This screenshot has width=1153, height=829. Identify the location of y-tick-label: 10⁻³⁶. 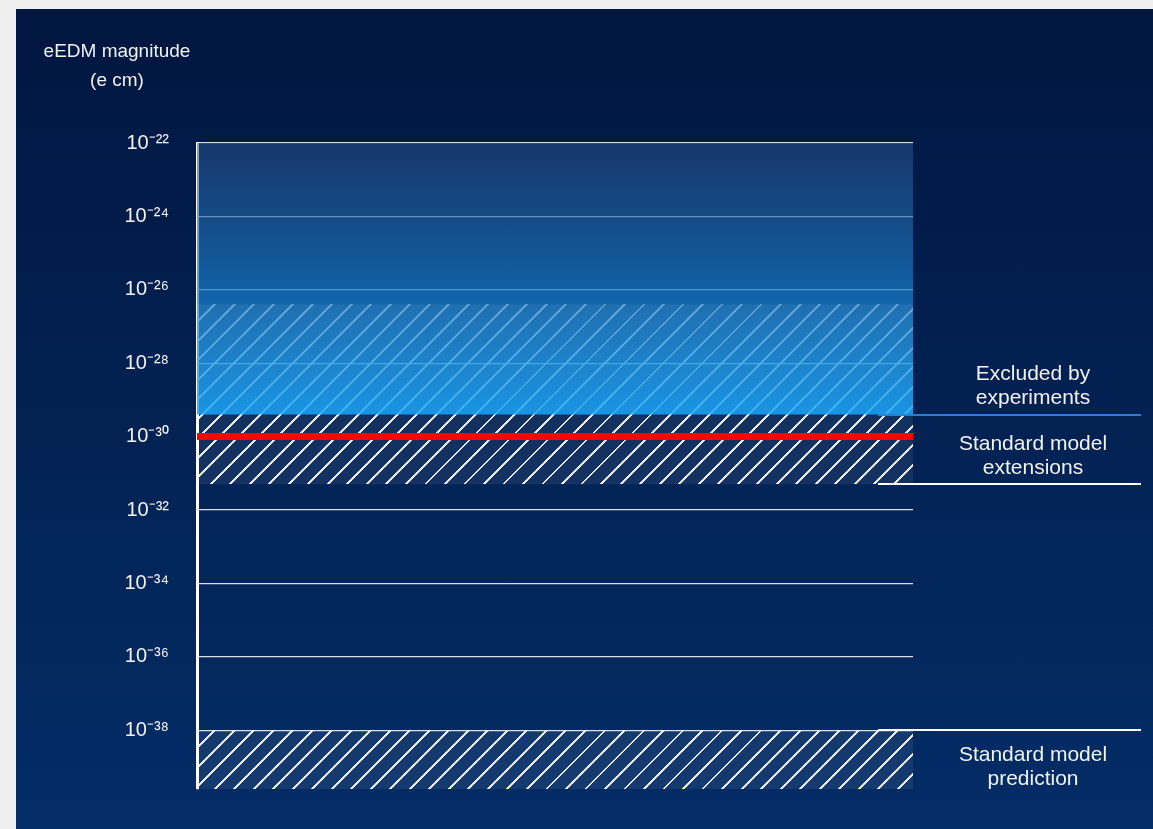
(146, 655).